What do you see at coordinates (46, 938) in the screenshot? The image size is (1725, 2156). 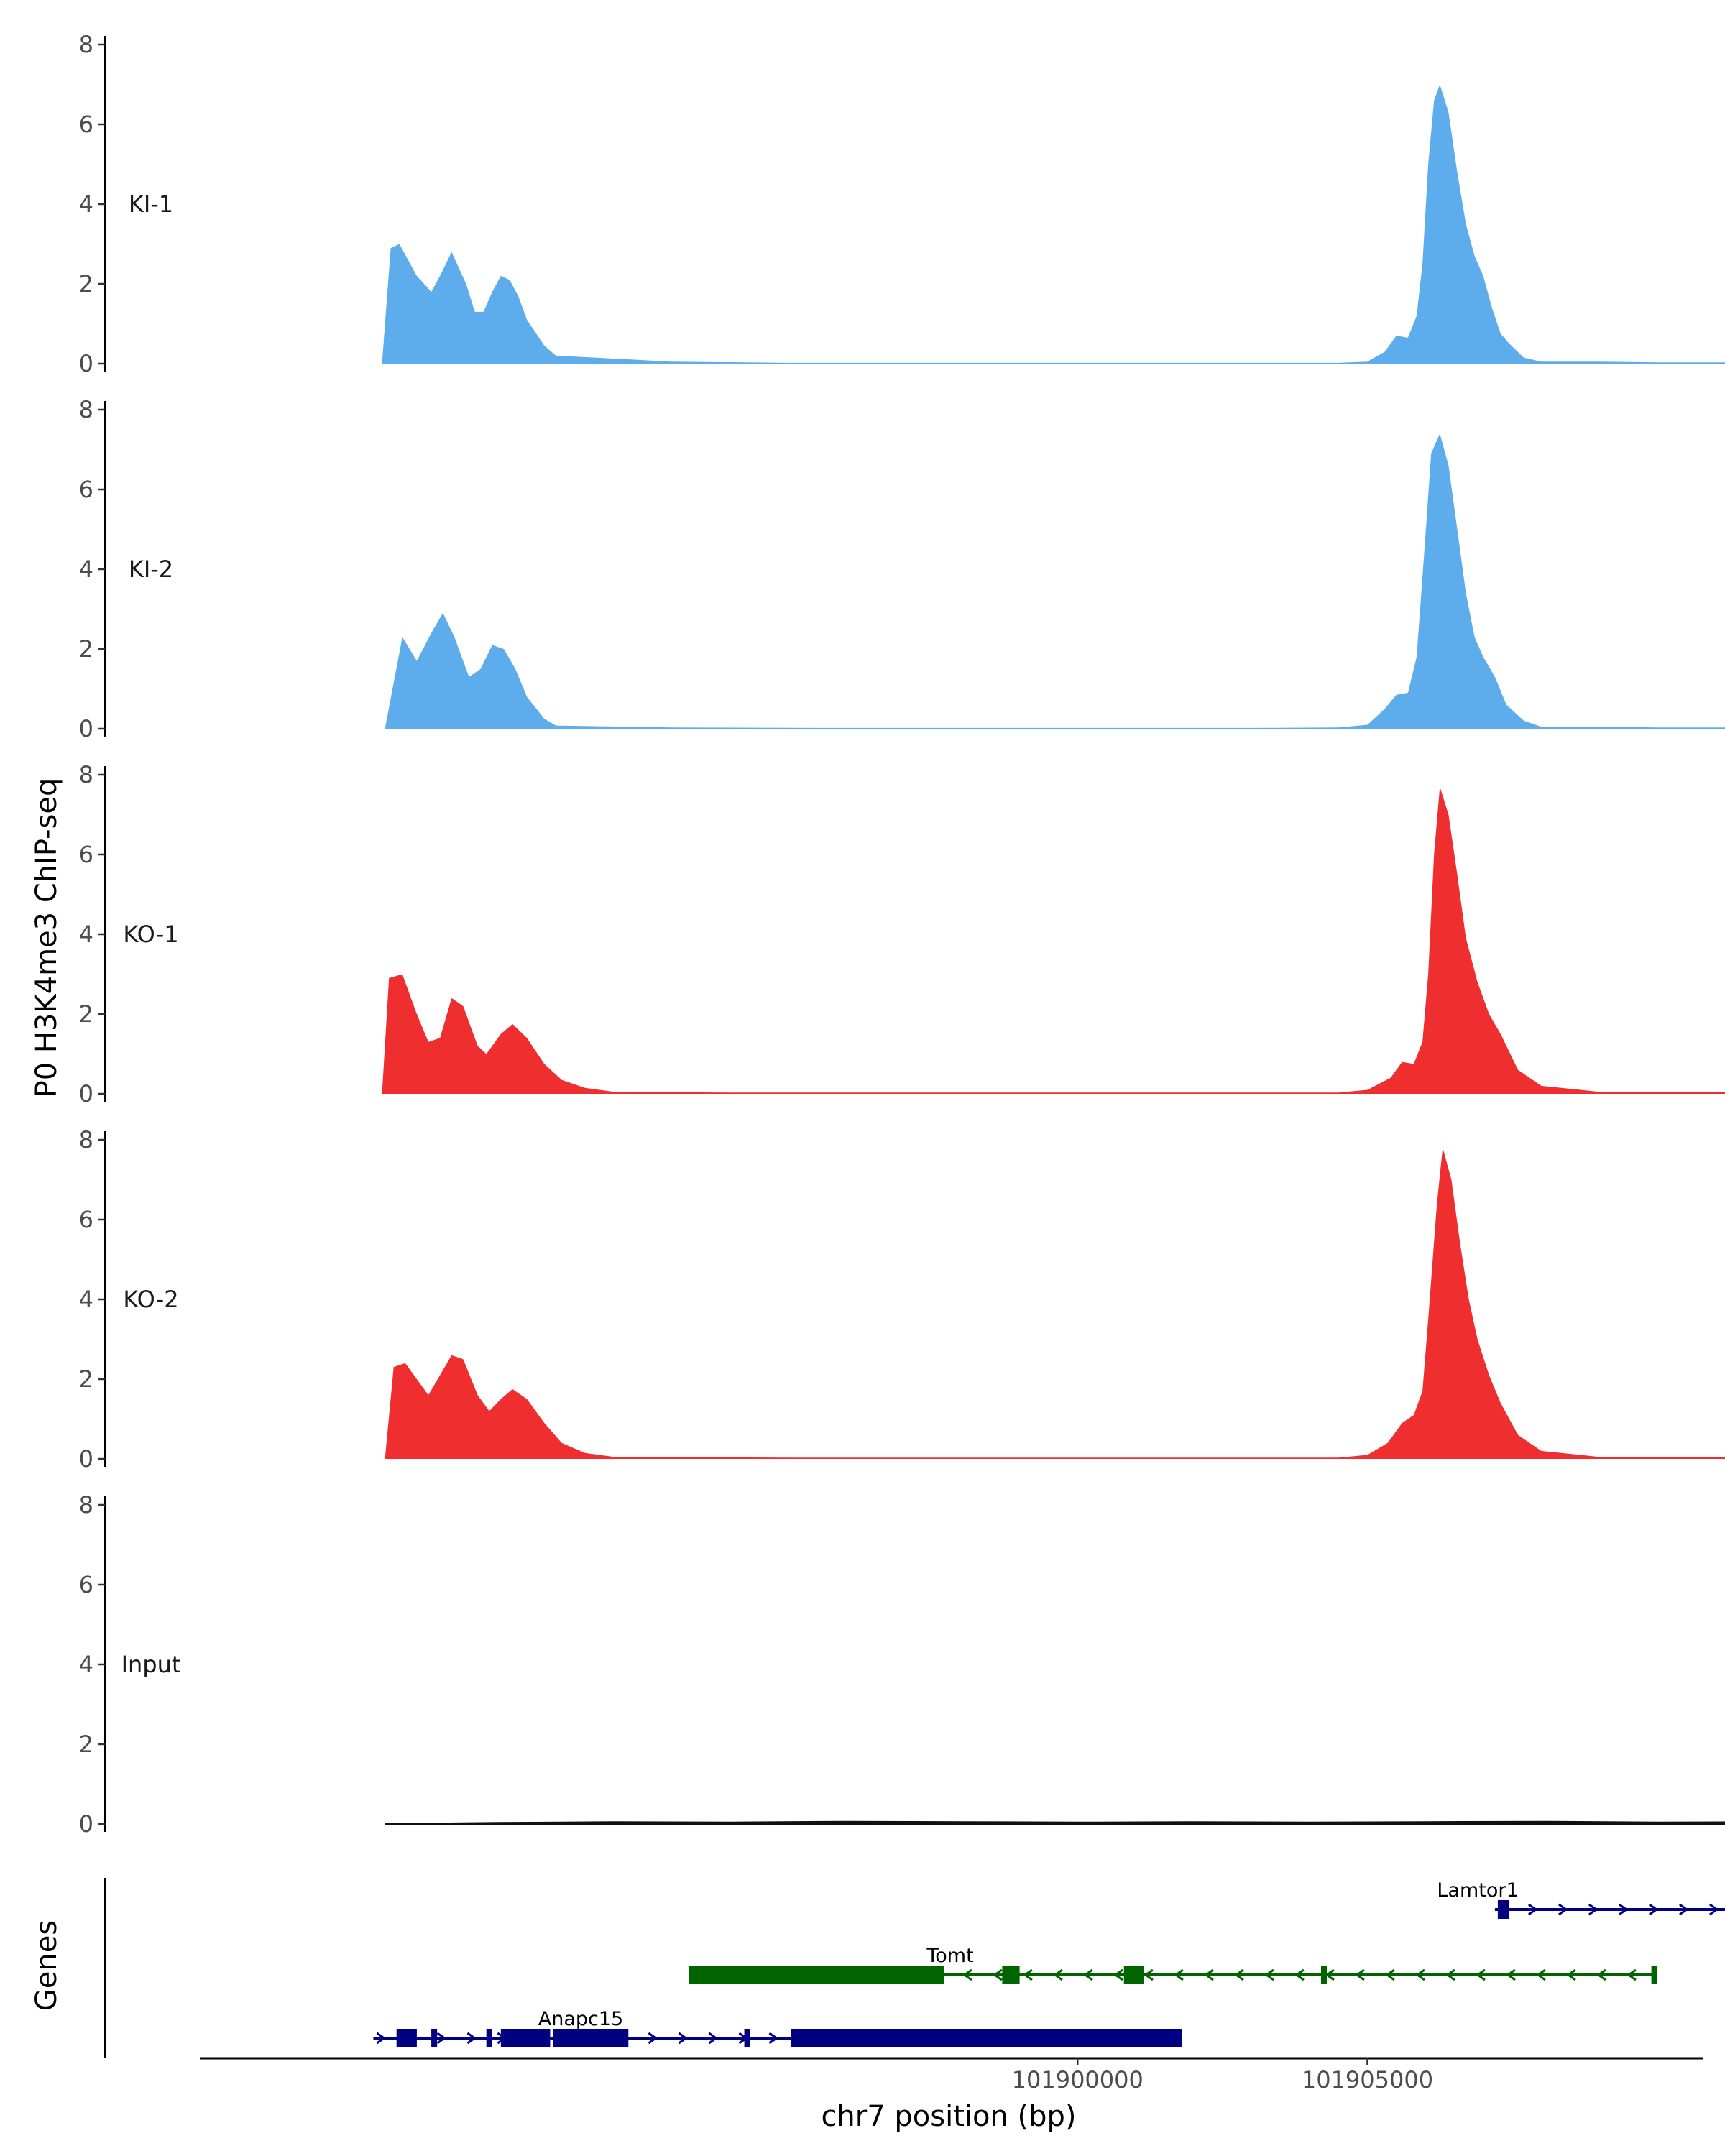 I see `y-axis-label: P0 H3K4me3 ChIP-seq` at bounding box center [46, 938].